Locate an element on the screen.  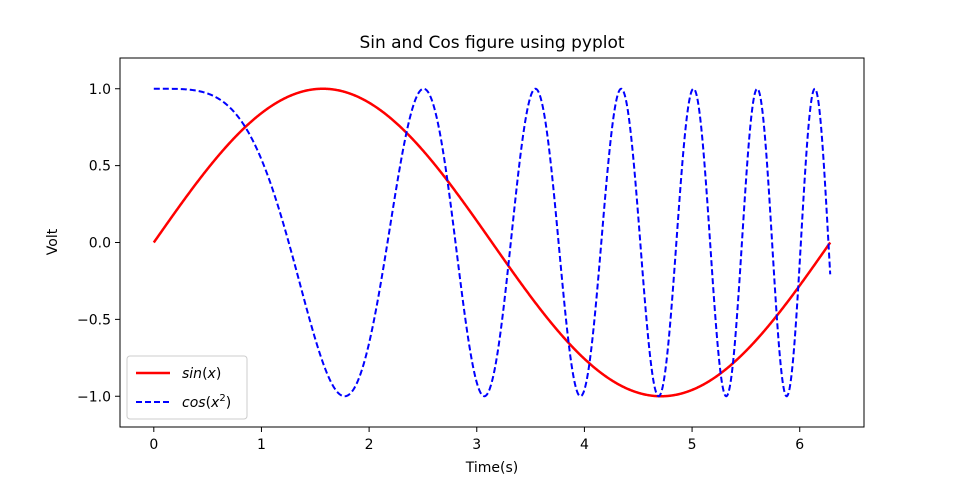
legend: sin(x) cos(x2) is located at coordinates (187, 387).